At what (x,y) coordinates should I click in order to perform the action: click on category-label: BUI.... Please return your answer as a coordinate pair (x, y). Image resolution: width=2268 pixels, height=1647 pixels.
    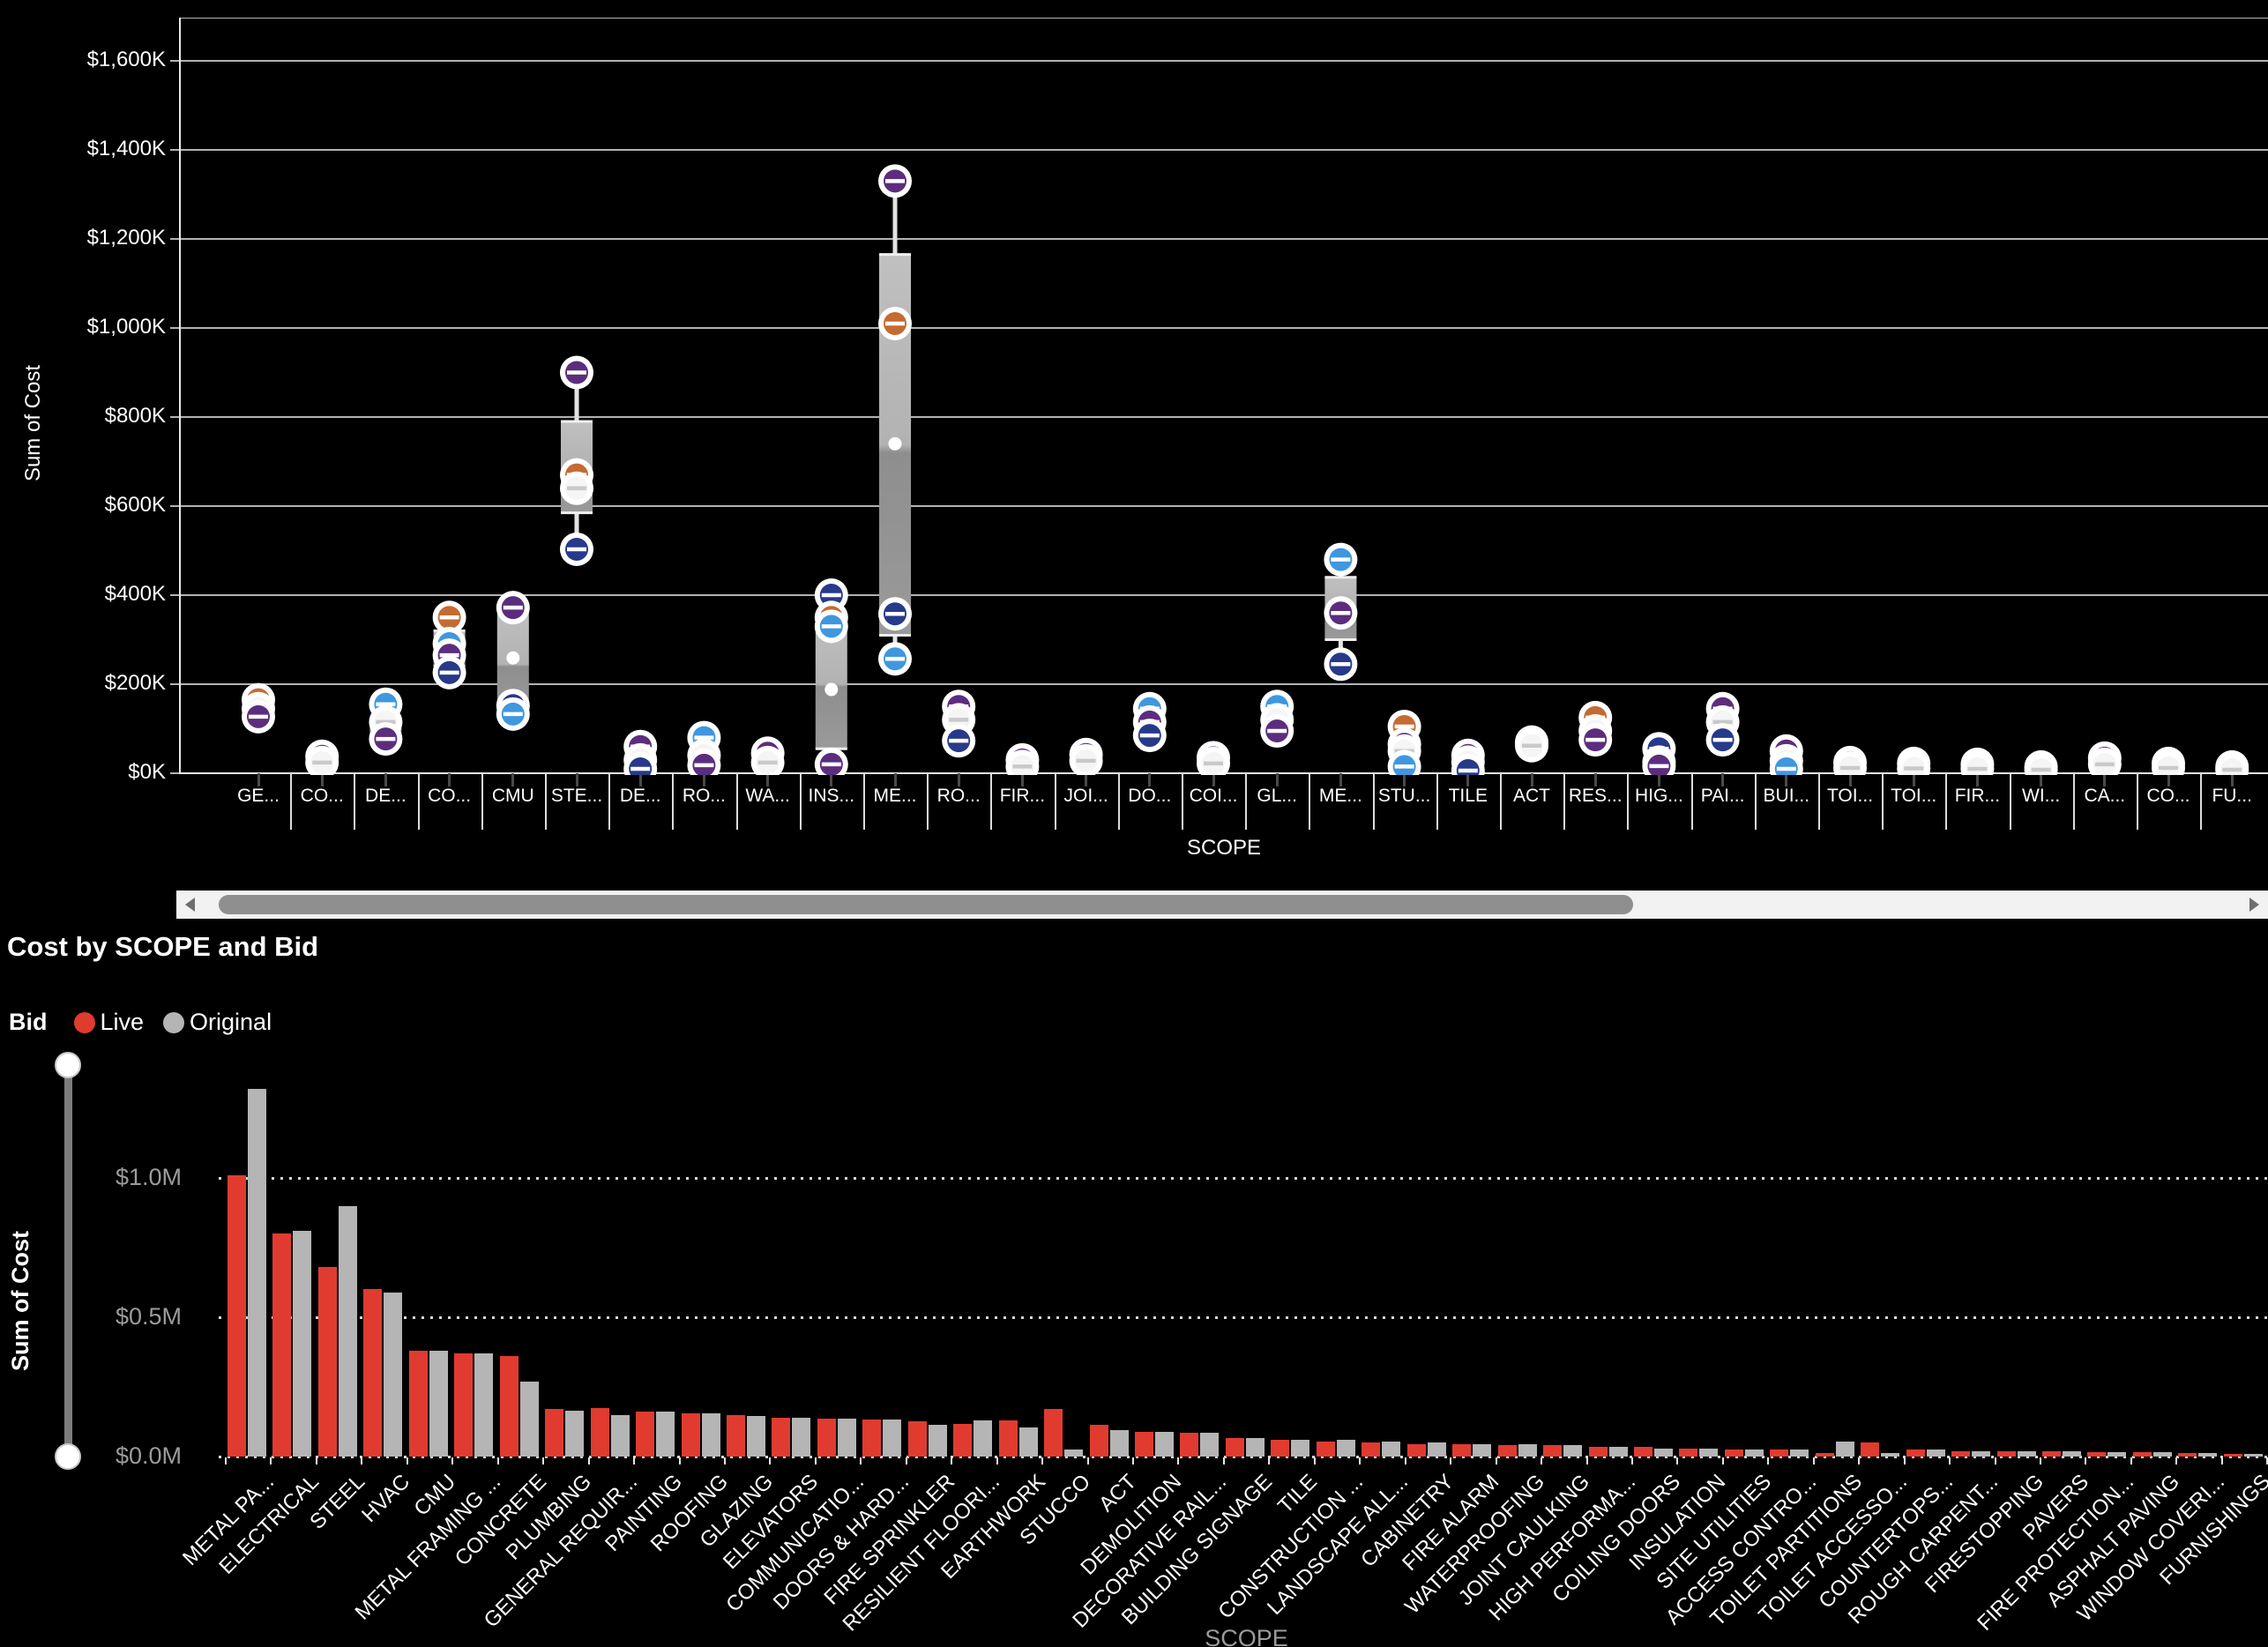
    Looking at the image, I should click on (1786, 796).